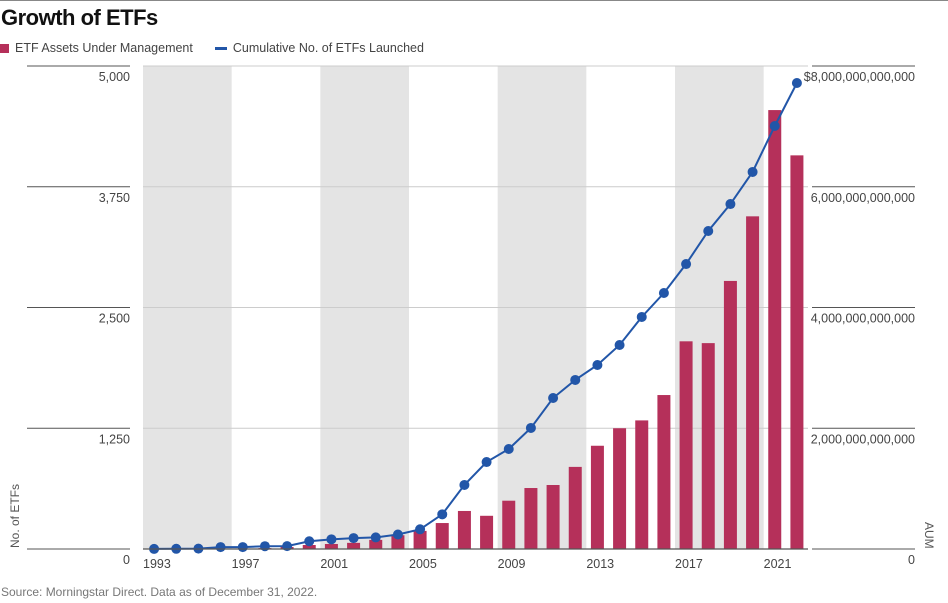  What do you see at coordinates (778, 564) in the screenshot?
I see `x-tick-label: 2021` at bounding box center [778, 564].